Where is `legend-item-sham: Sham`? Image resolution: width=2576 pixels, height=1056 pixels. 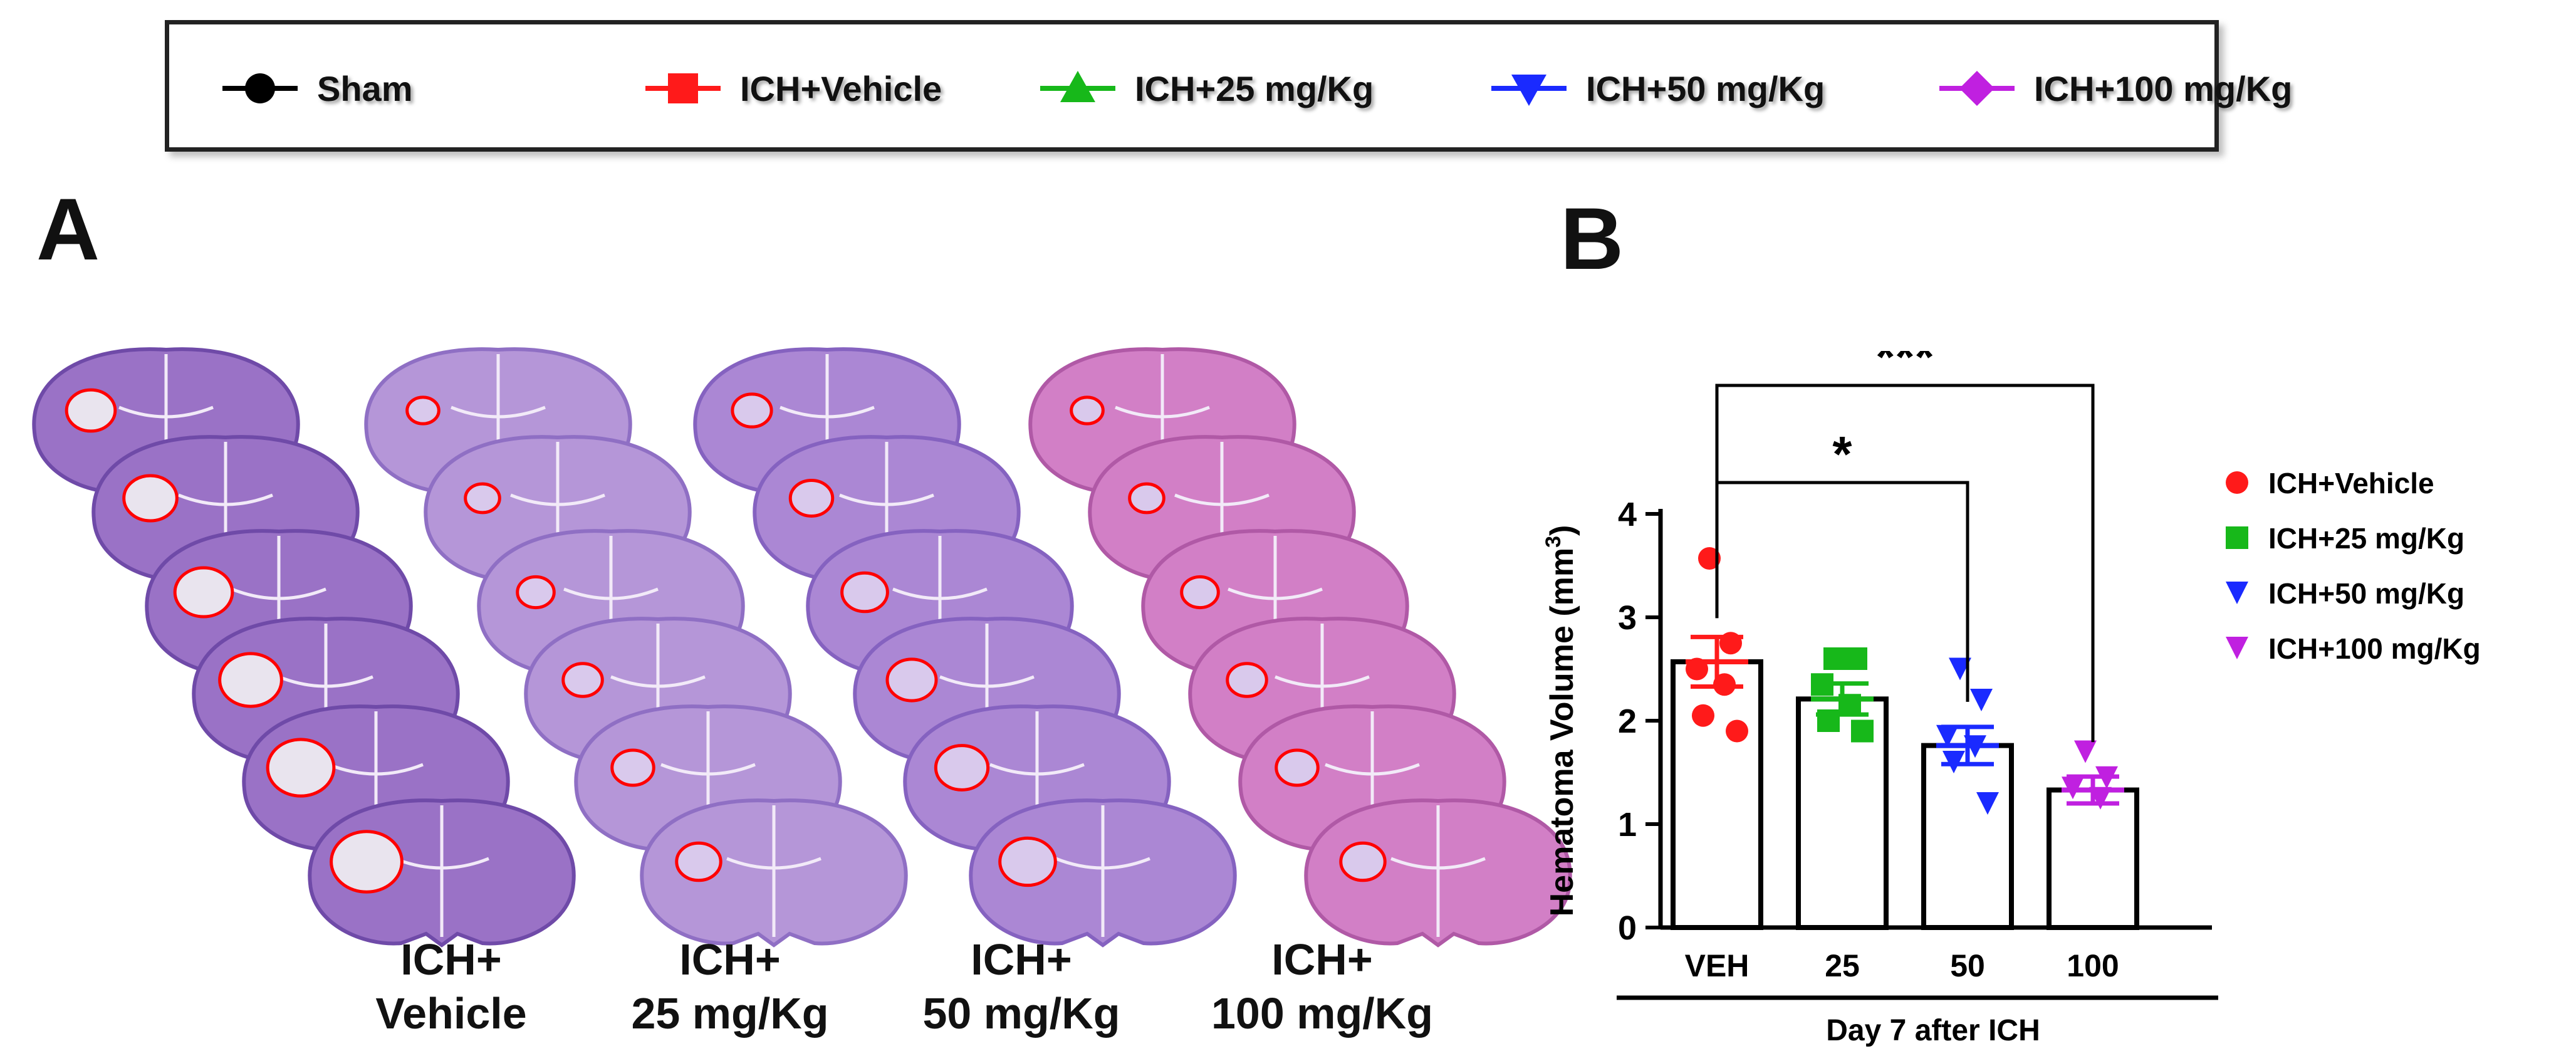 legend-item-sham: Sham is located at coordinates (316, 88).